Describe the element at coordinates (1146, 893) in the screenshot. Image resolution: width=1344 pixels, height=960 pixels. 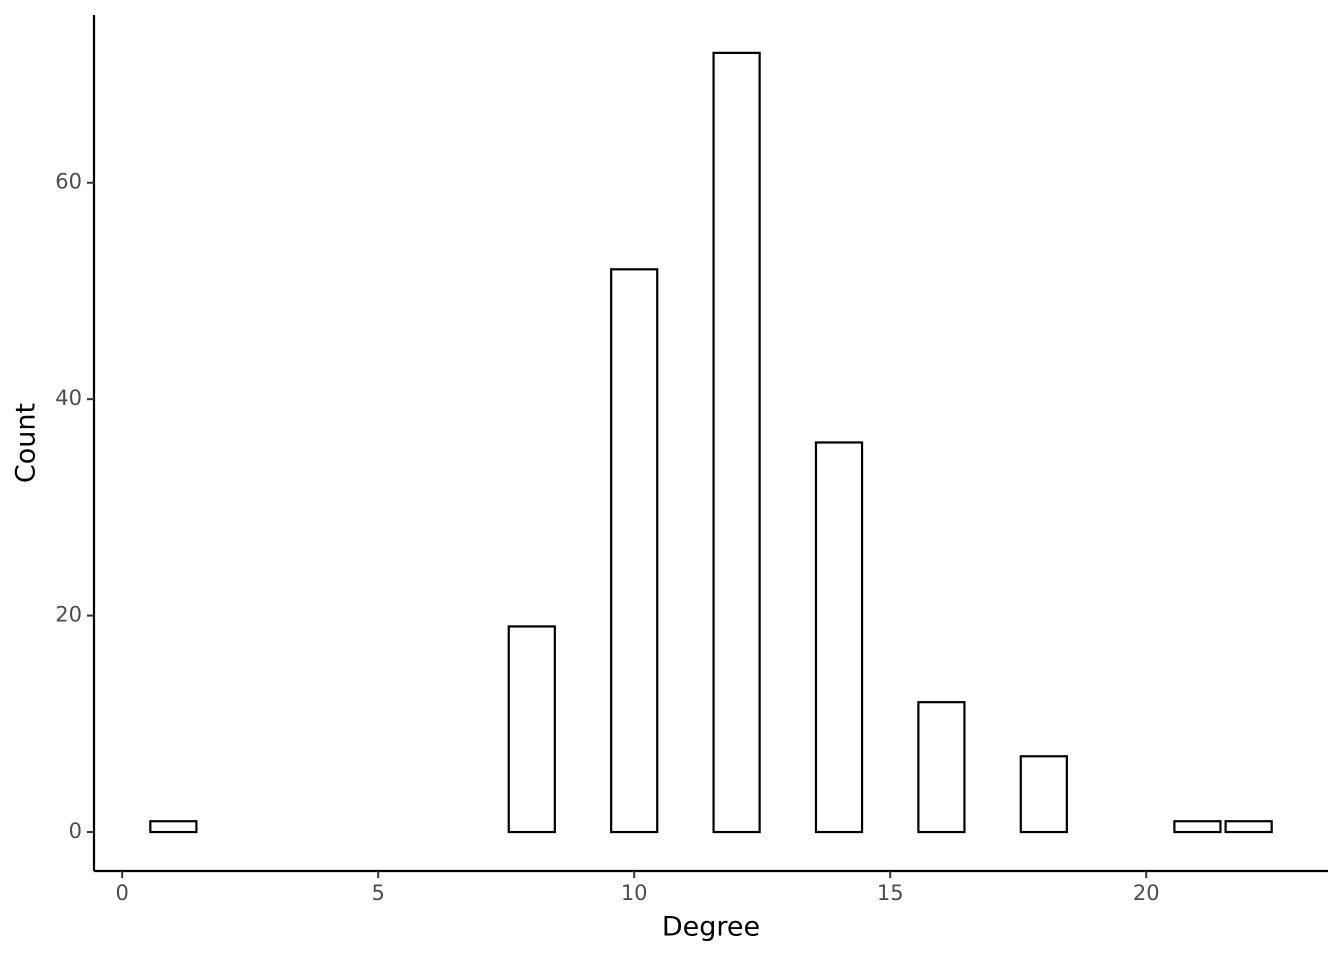
I see `x-tick-label: 20` at that location.